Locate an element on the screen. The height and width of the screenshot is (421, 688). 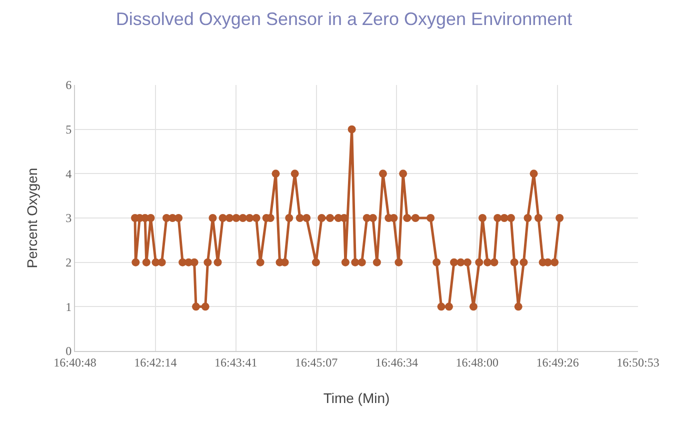
y-tick-label: 1 is located at coordinates (69, 307).